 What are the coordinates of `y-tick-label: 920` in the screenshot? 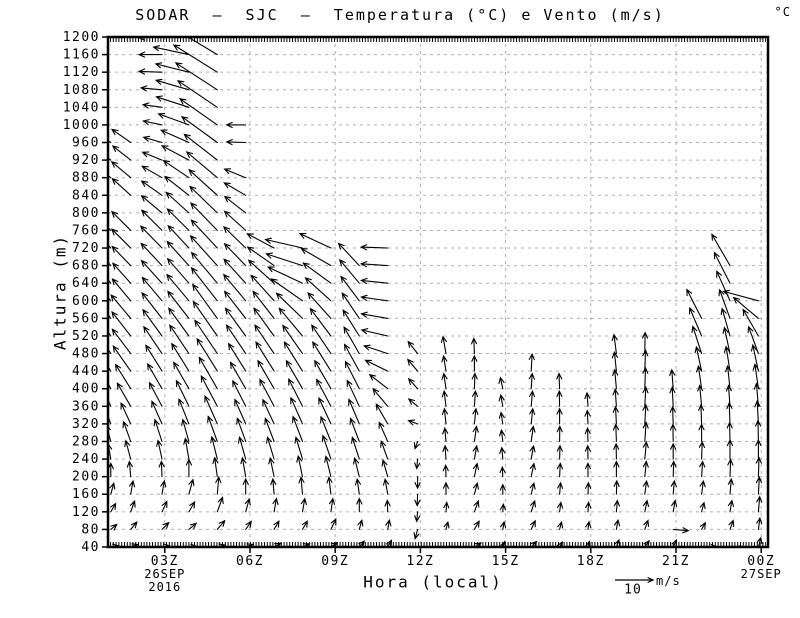 It's located at (86, 160).